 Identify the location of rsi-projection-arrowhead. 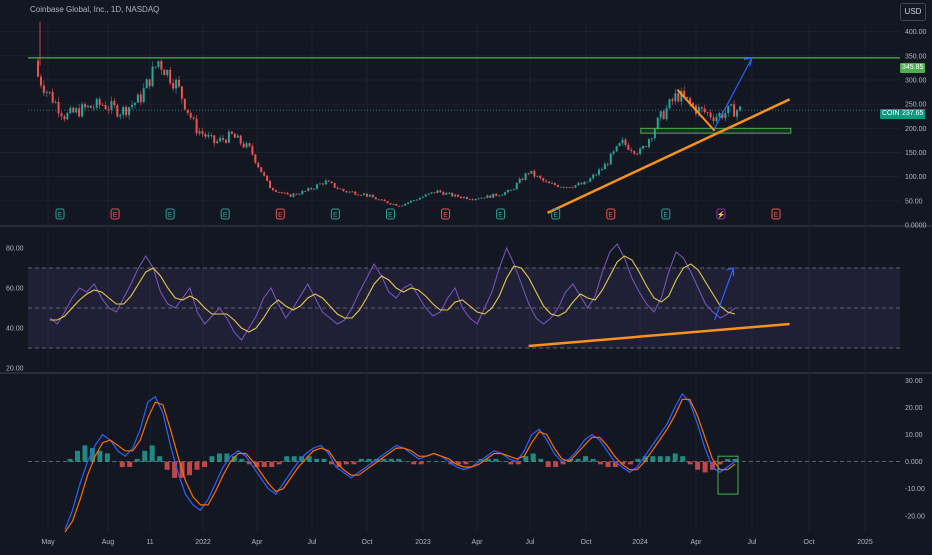
(730, 271).